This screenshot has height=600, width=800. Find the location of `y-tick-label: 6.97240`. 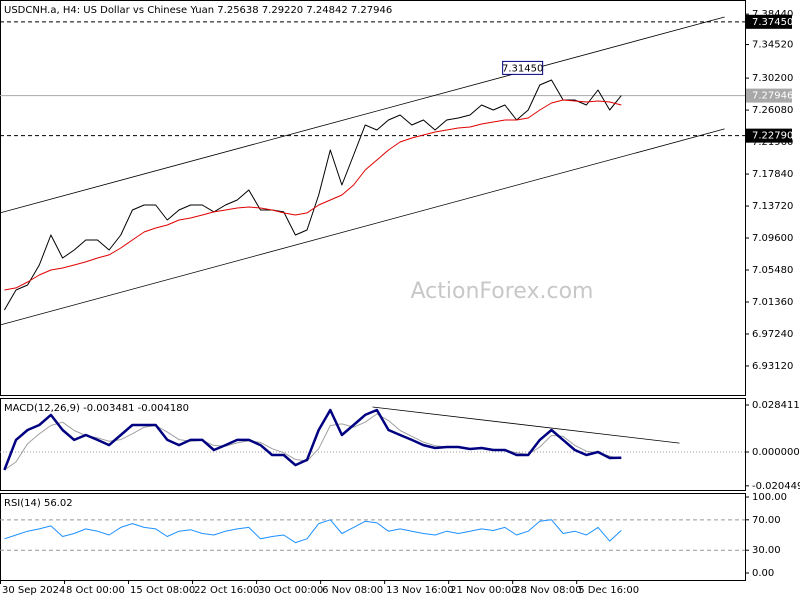

y-tick-label: 6.97240 is located at coordinates (772, 334).